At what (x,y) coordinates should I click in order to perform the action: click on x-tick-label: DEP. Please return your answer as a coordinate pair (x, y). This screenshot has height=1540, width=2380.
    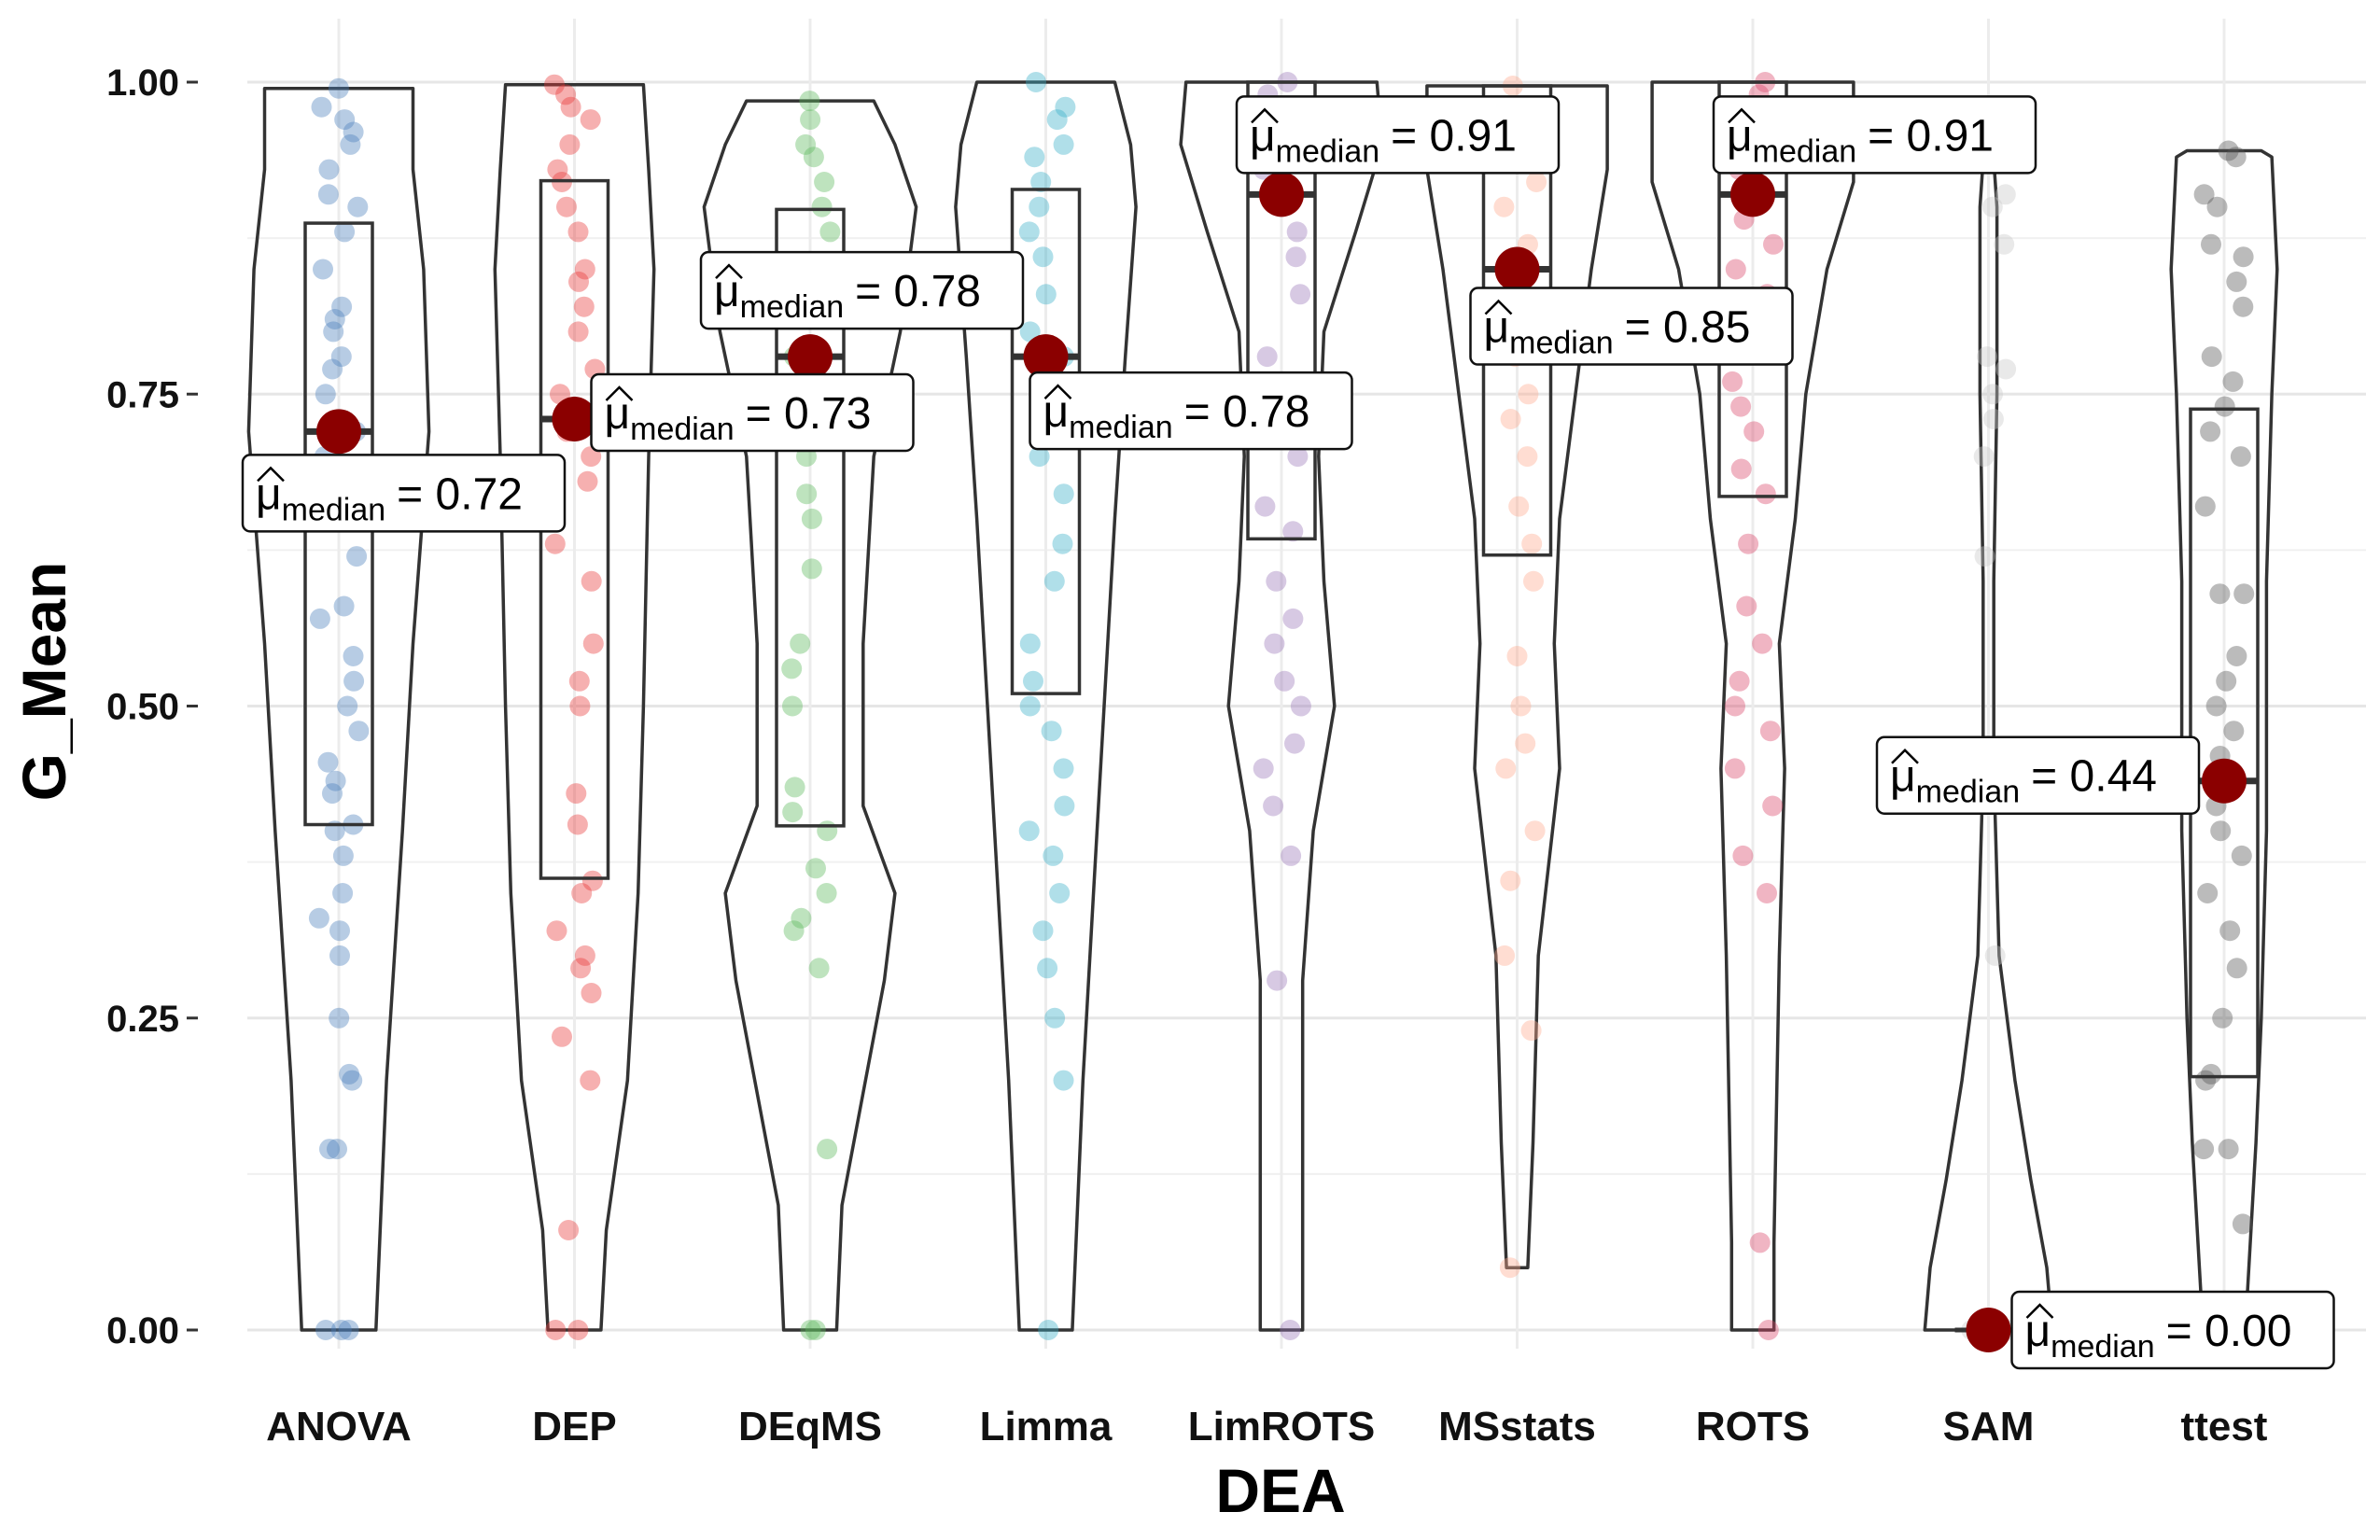
    Looking at the image, I should click on (574, 1426).